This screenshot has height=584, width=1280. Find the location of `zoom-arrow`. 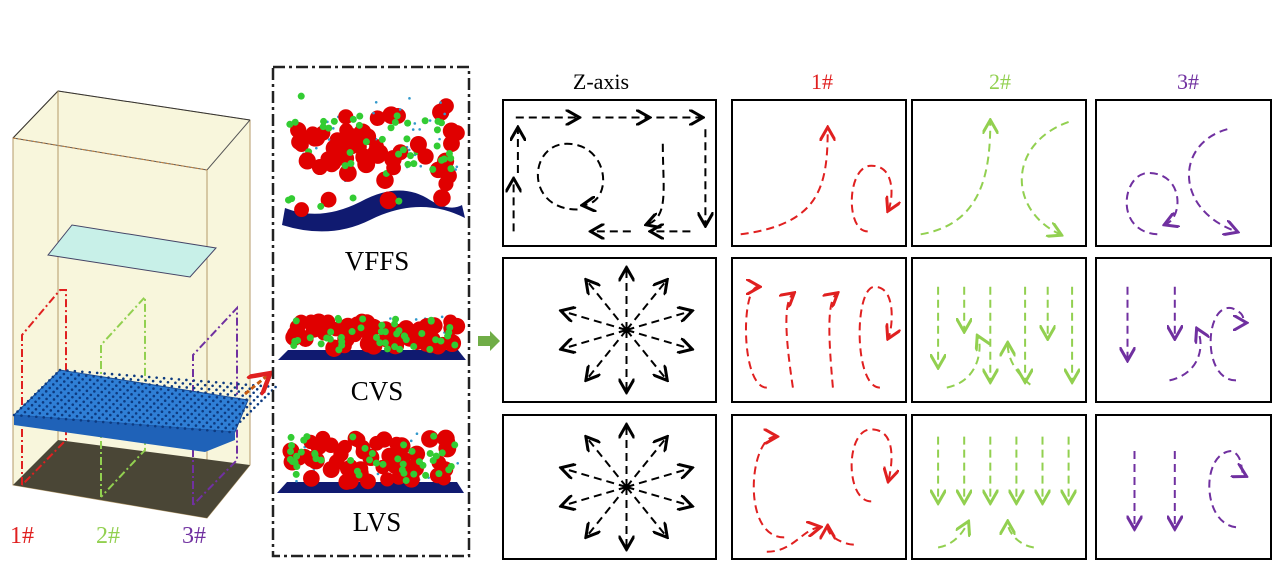

zoom-arrow is located at coordinates (256, 384).